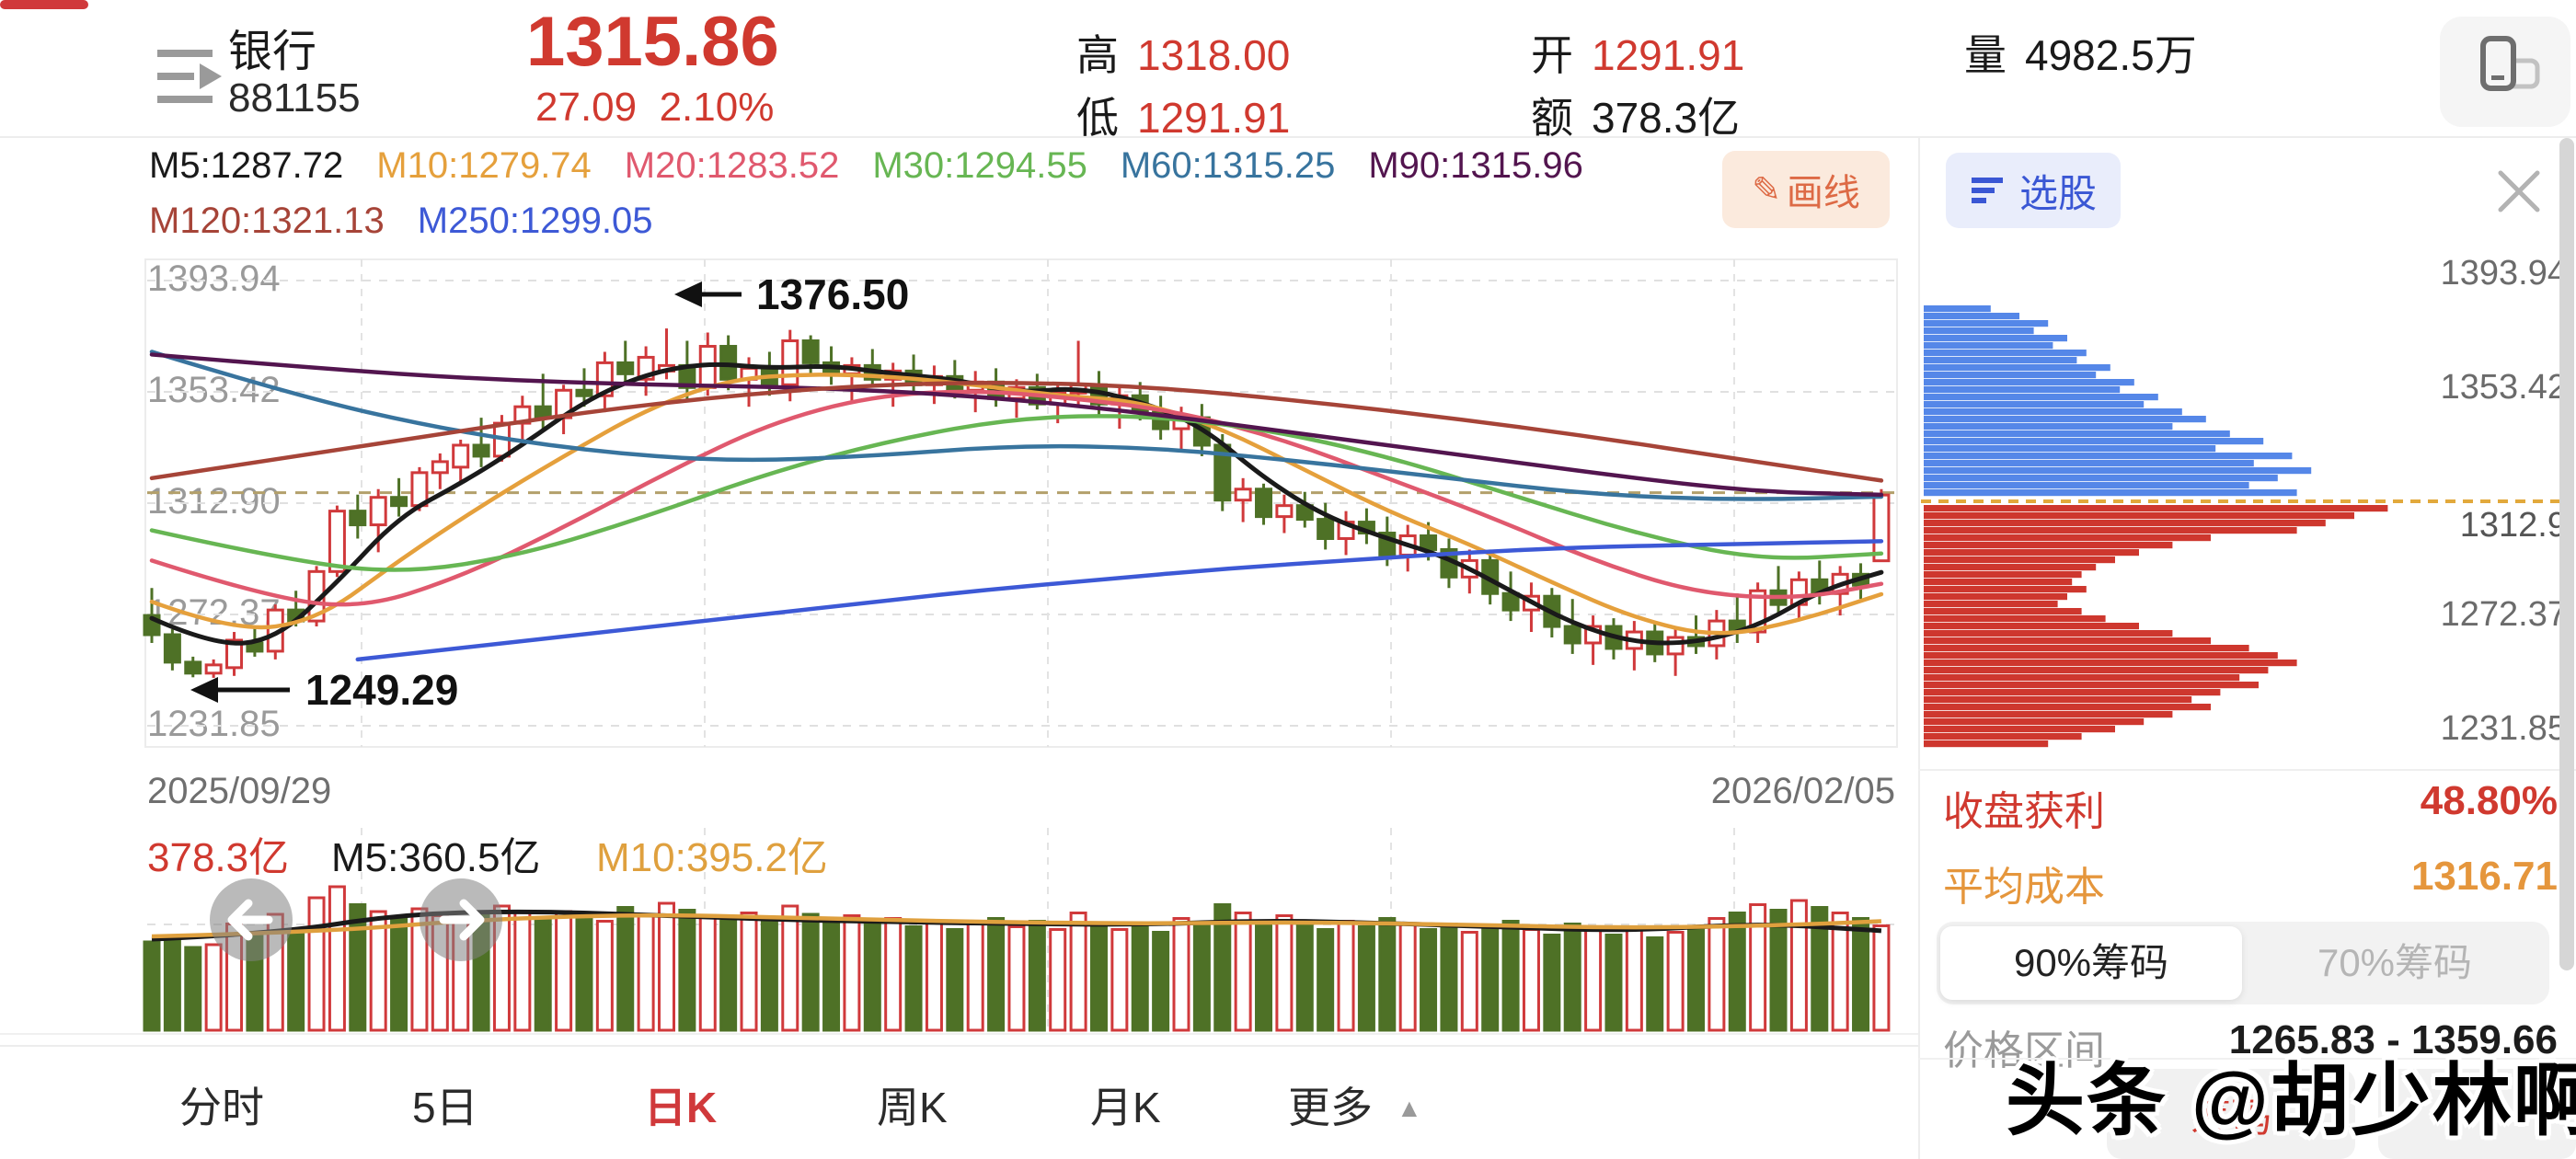  I want to click on chip-tab-90: 90%筹码, so click(2091, 963).